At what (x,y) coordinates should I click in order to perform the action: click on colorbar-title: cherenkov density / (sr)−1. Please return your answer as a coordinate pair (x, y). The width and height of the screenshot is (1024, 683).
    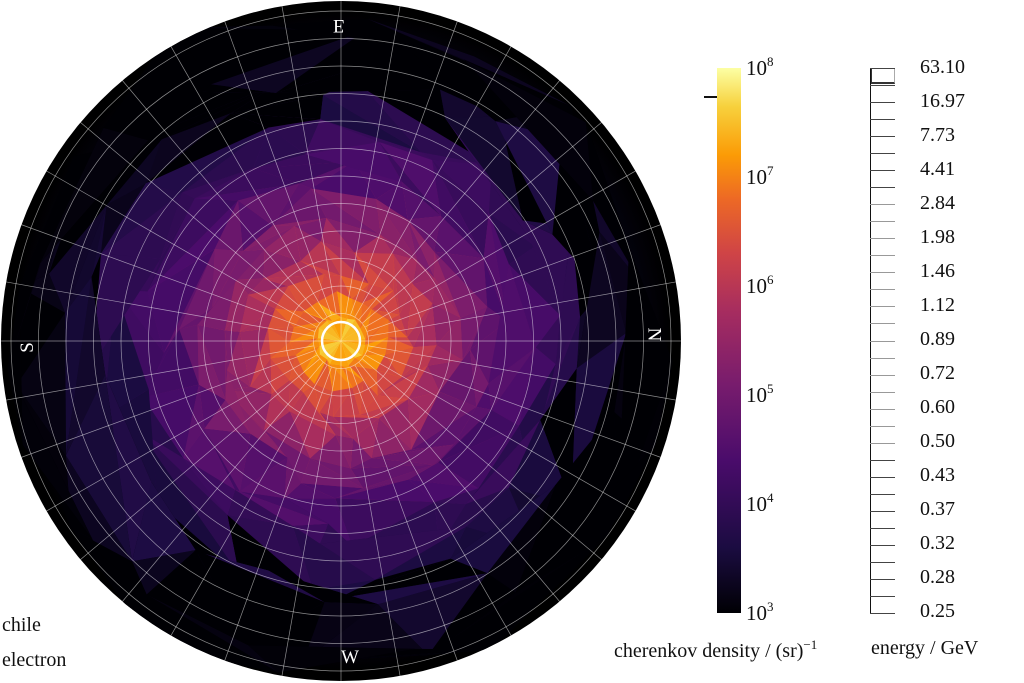
    Looking at the image, I should click on (715, 649).